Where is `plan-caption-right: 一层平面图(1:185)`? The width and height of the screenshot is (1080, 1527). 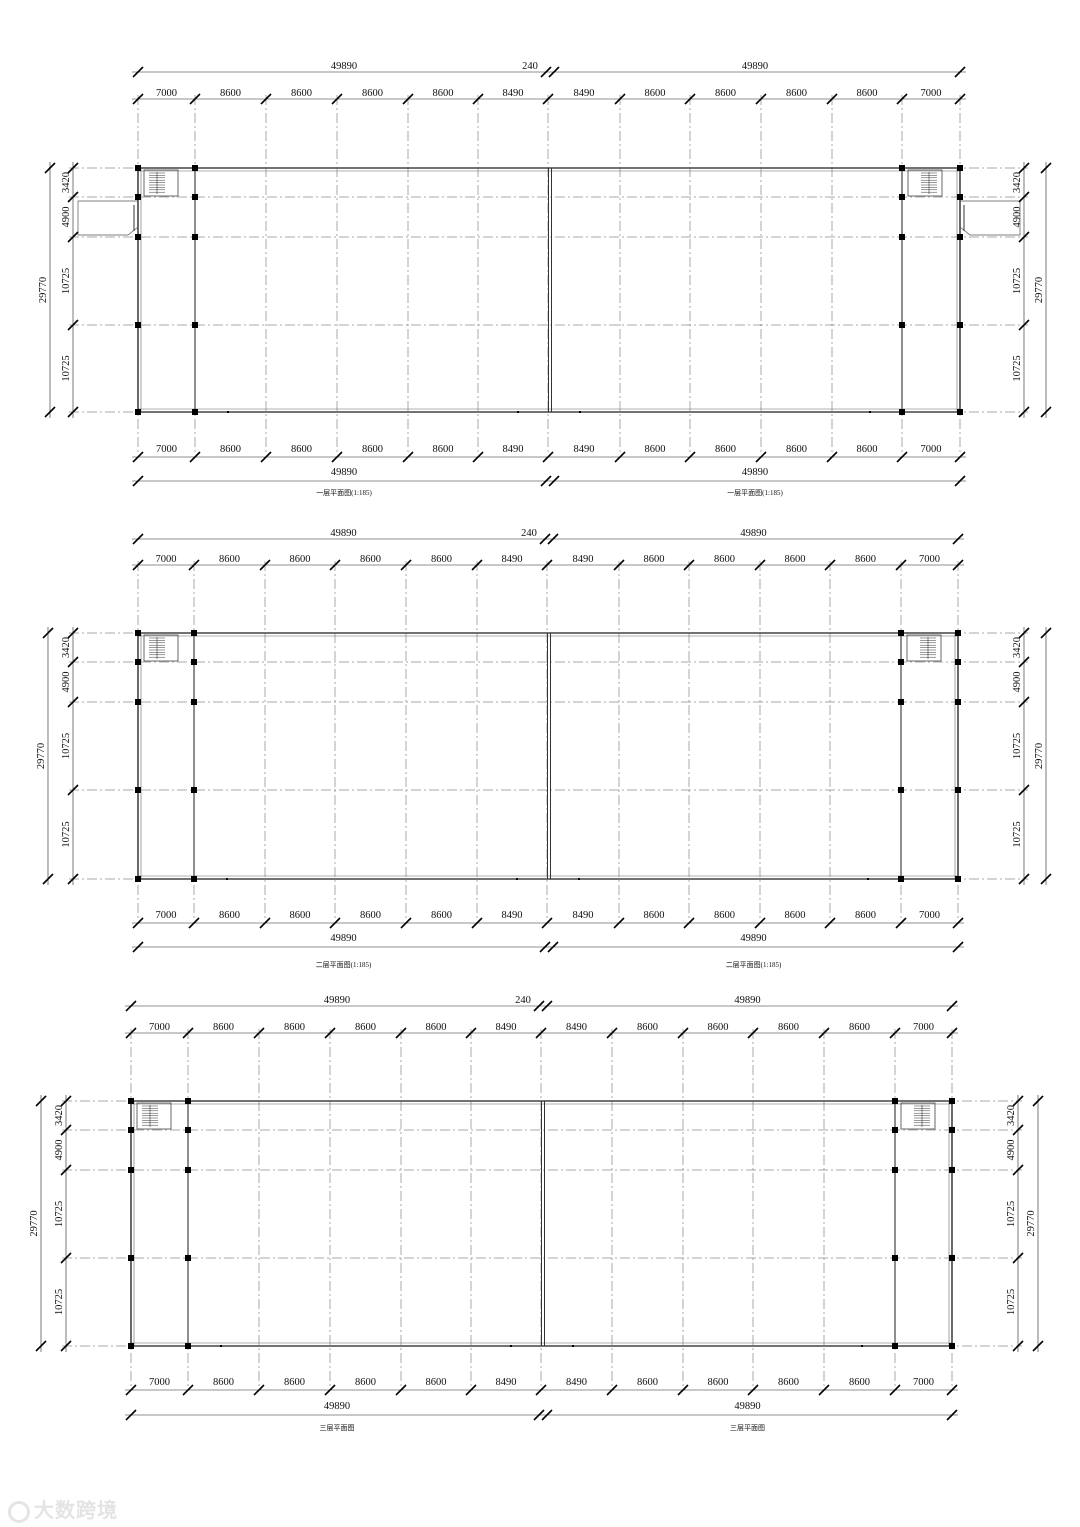
plan-caption-right: 一层平面图(1:185) is located at coordinates (755, 493).